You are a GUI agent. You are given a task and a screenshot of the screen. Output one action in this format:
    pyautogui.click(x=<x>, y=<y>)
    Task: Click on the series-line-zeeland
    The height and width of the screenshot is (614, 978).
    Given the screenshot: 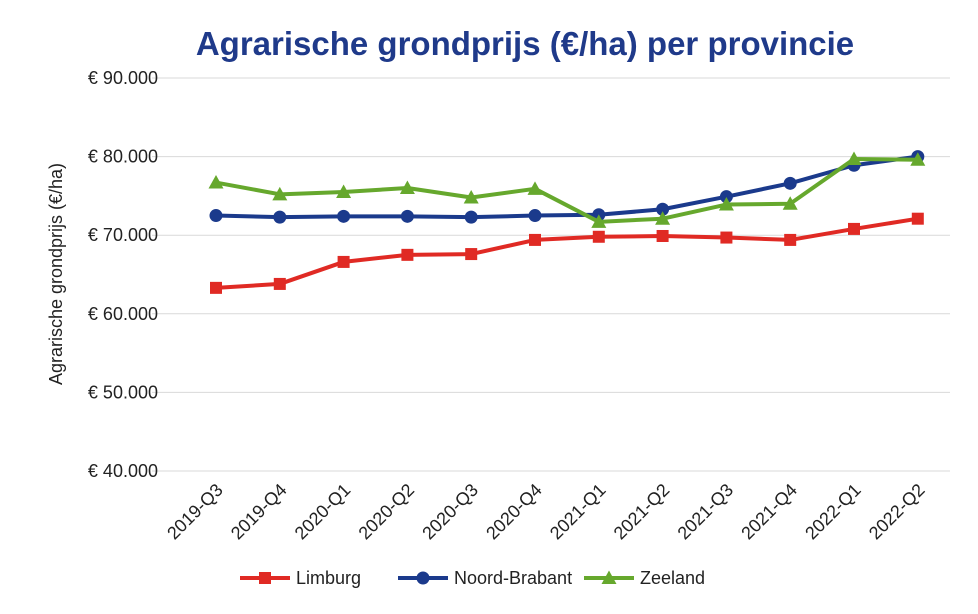 What is the action you would take?
    pyautogui.click(x=566, y=190)
    